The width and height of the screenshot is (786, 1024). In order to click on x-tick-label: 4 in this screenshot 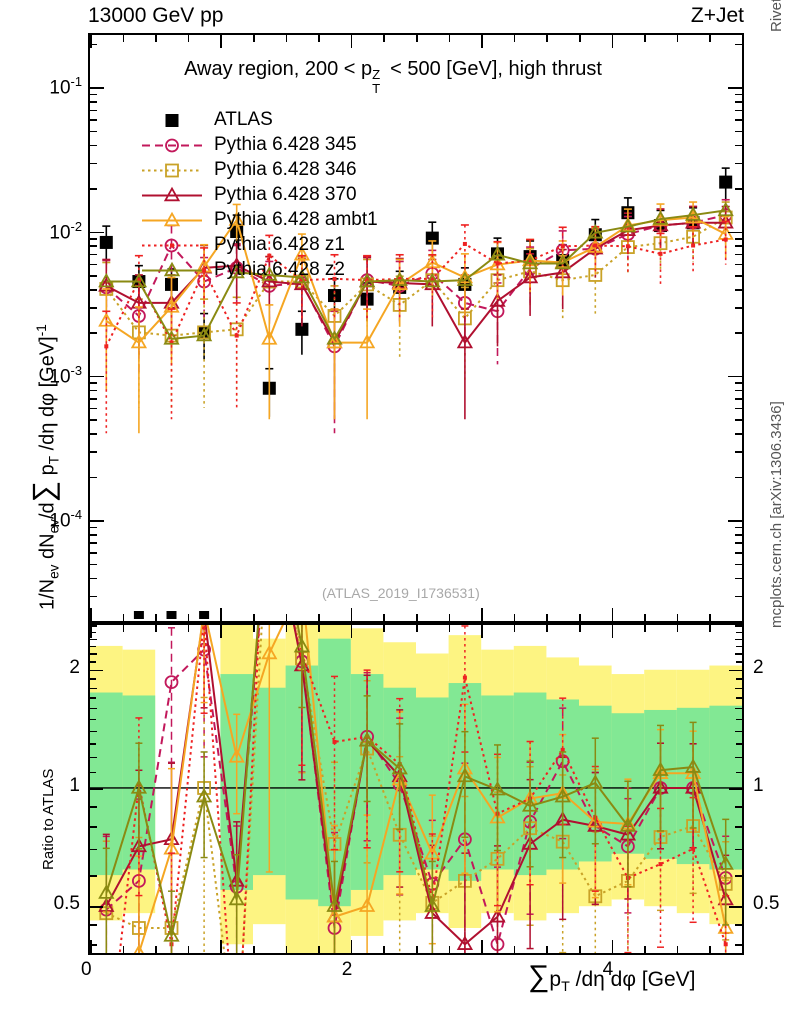, I will do `click(608, 969)`.